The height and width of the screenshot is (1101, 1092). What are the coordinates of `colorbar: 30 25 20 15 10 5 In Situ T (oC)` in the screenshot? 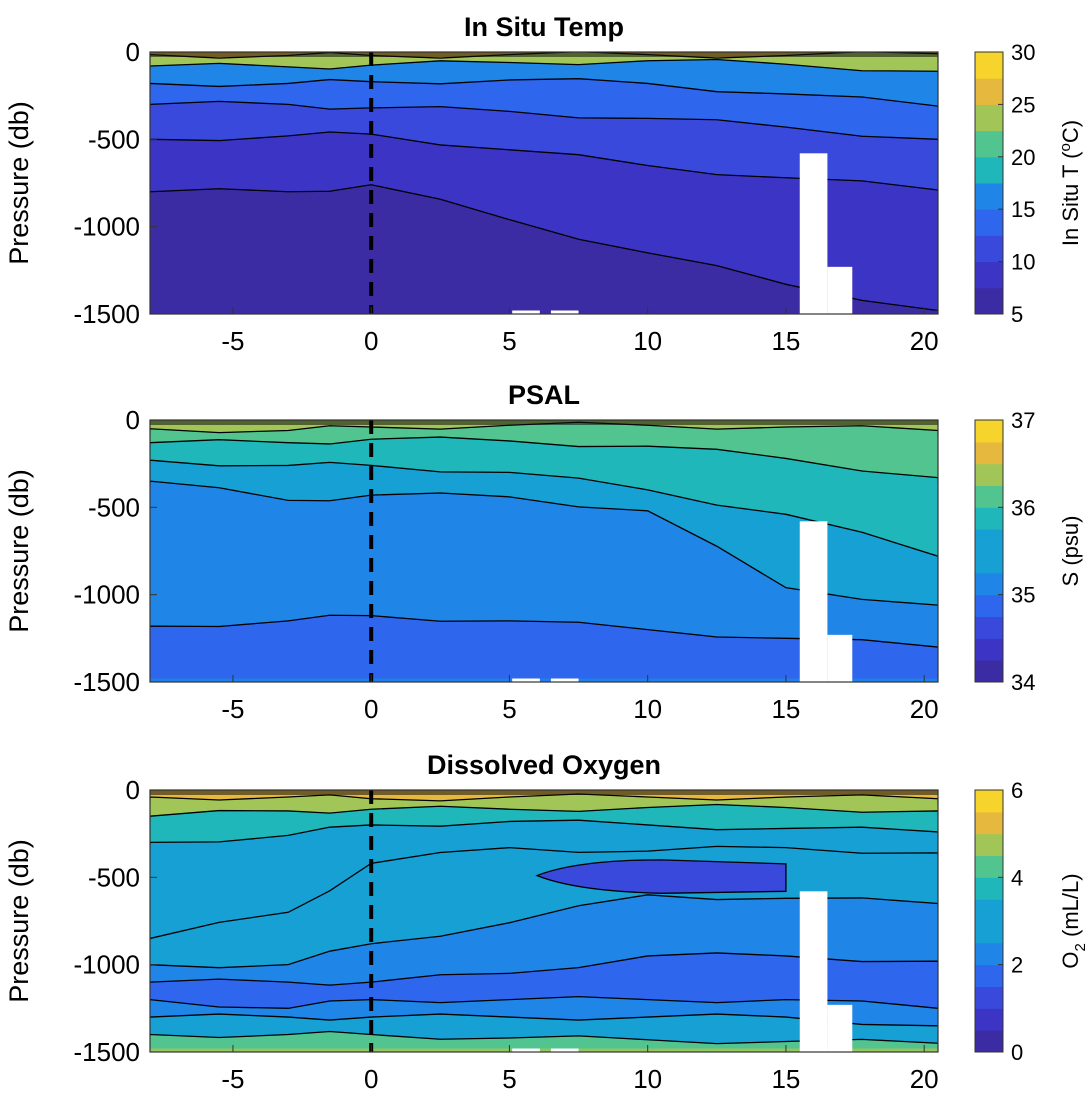 It's located at (1028, 183).